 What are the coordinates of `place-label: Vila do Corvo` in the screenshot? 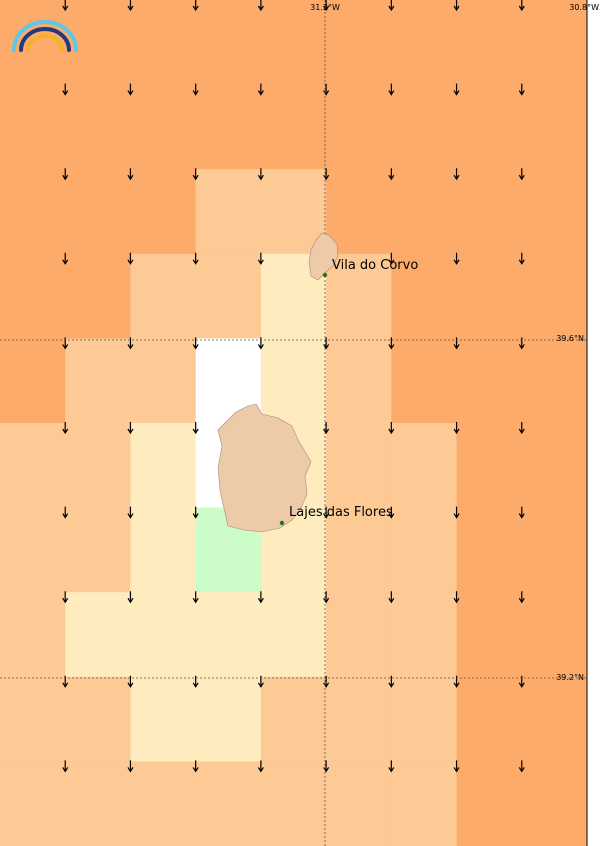 It's located at (375, 265).